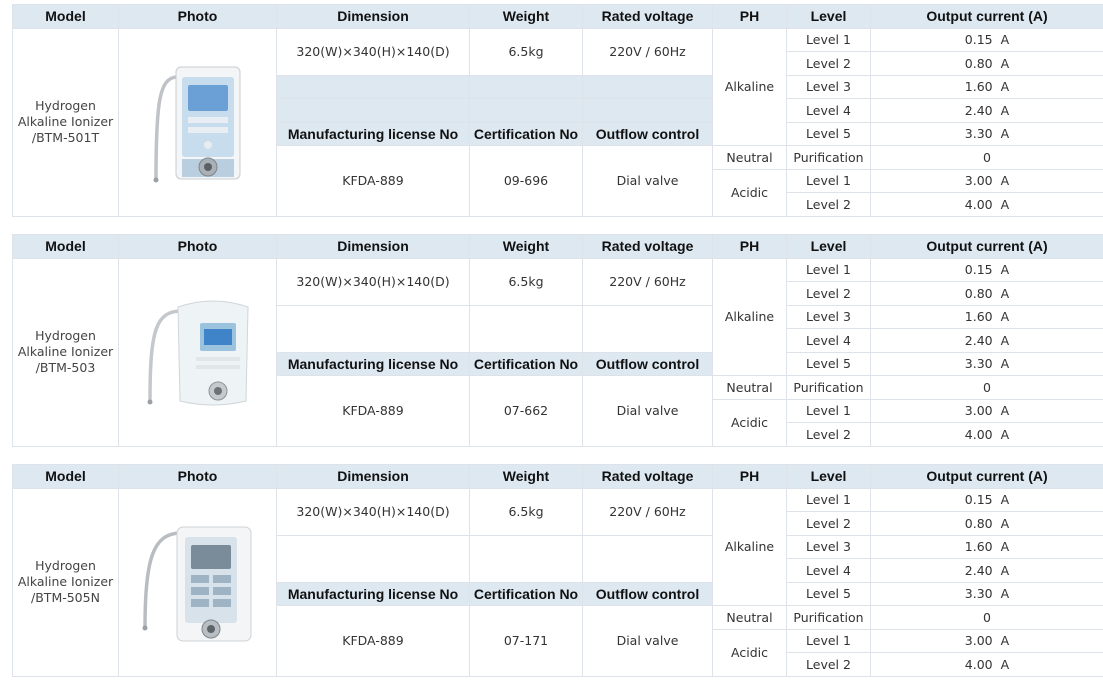  What do you see at coordinates (373, 363) in the screenshot?
I see `header-license: Manufacturing license No` at bounding box center [373, 363].